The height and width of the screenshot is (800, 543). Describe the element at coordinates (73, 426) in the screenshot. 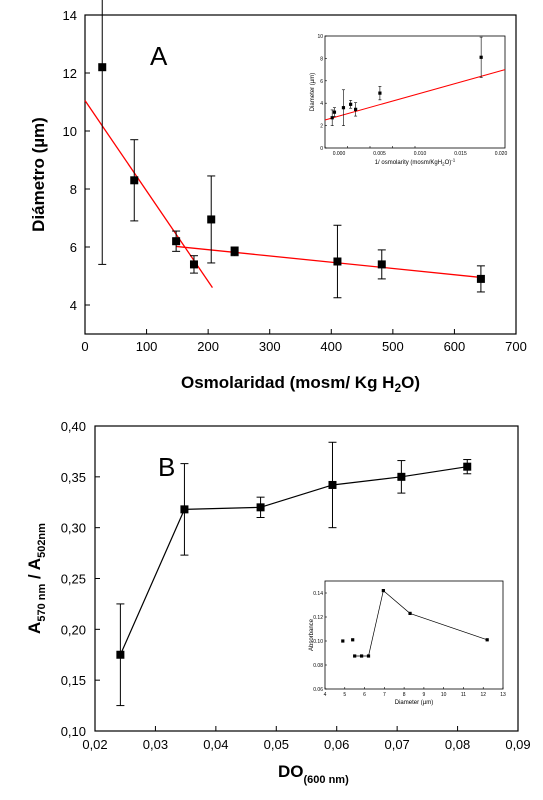

I see `y-tick-label: 0,40` at that location.